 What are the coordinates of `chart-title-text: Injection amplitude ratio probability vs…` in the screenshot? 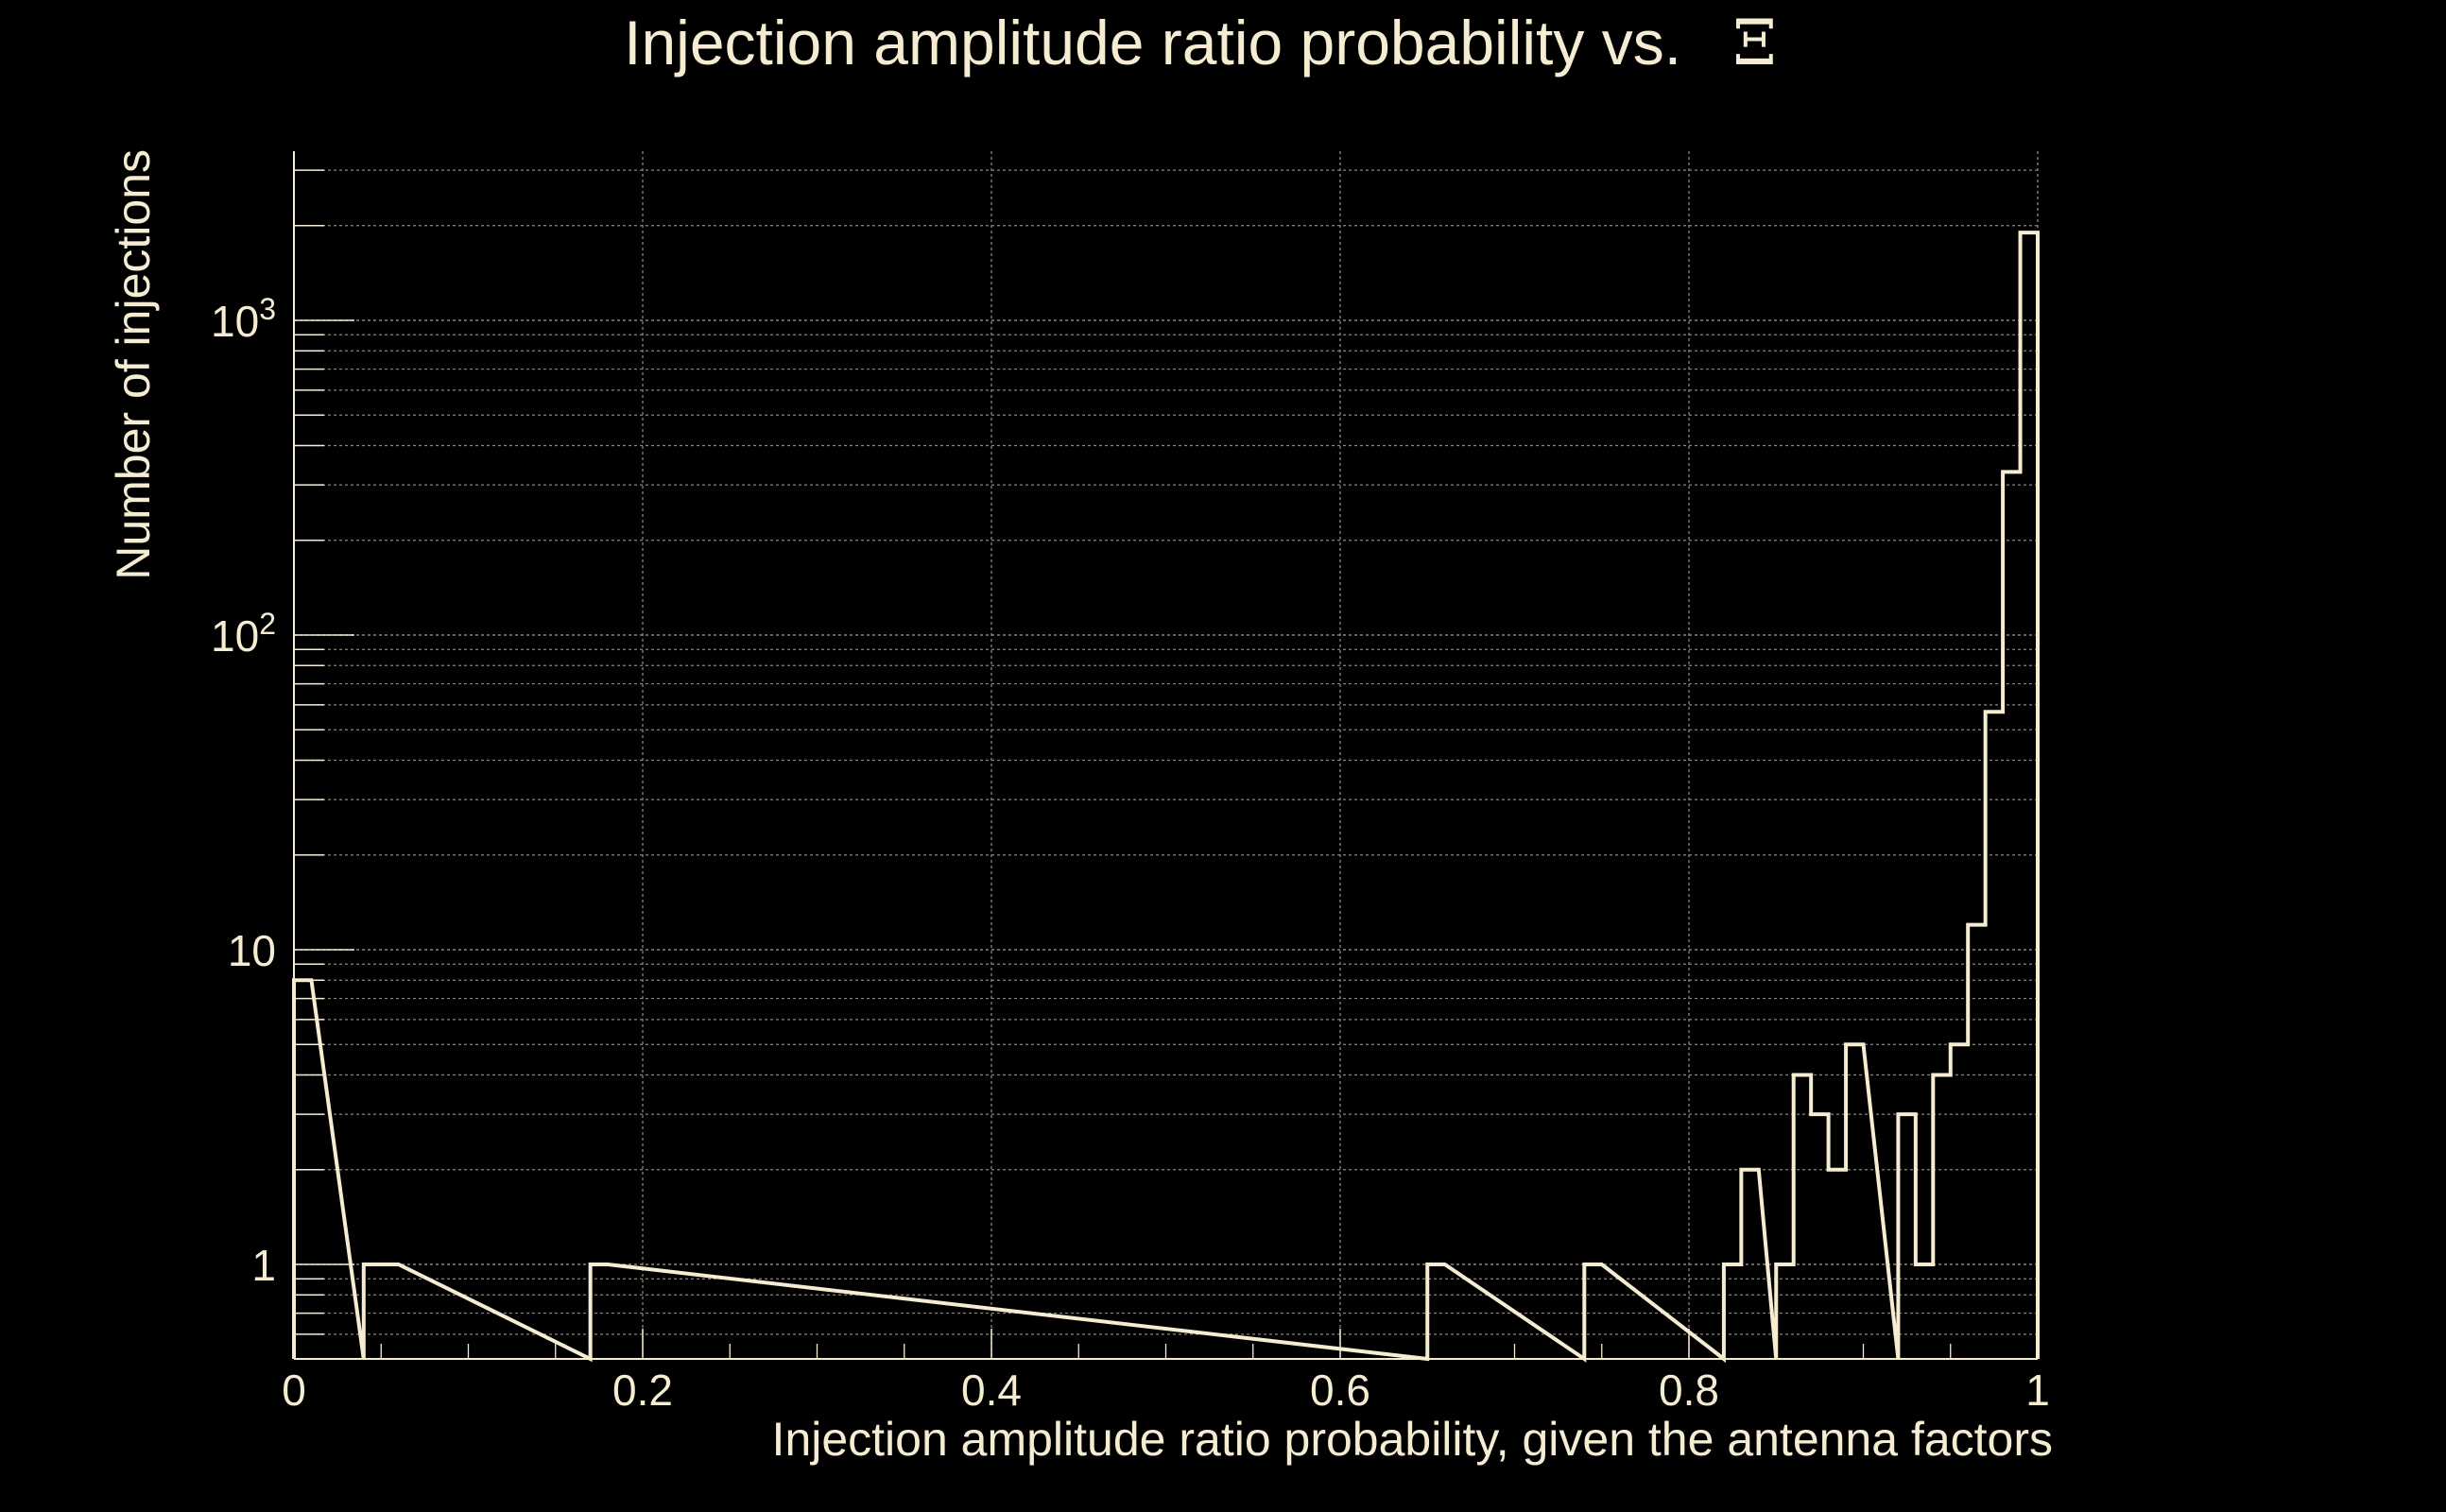 It's located at (1152, 42).